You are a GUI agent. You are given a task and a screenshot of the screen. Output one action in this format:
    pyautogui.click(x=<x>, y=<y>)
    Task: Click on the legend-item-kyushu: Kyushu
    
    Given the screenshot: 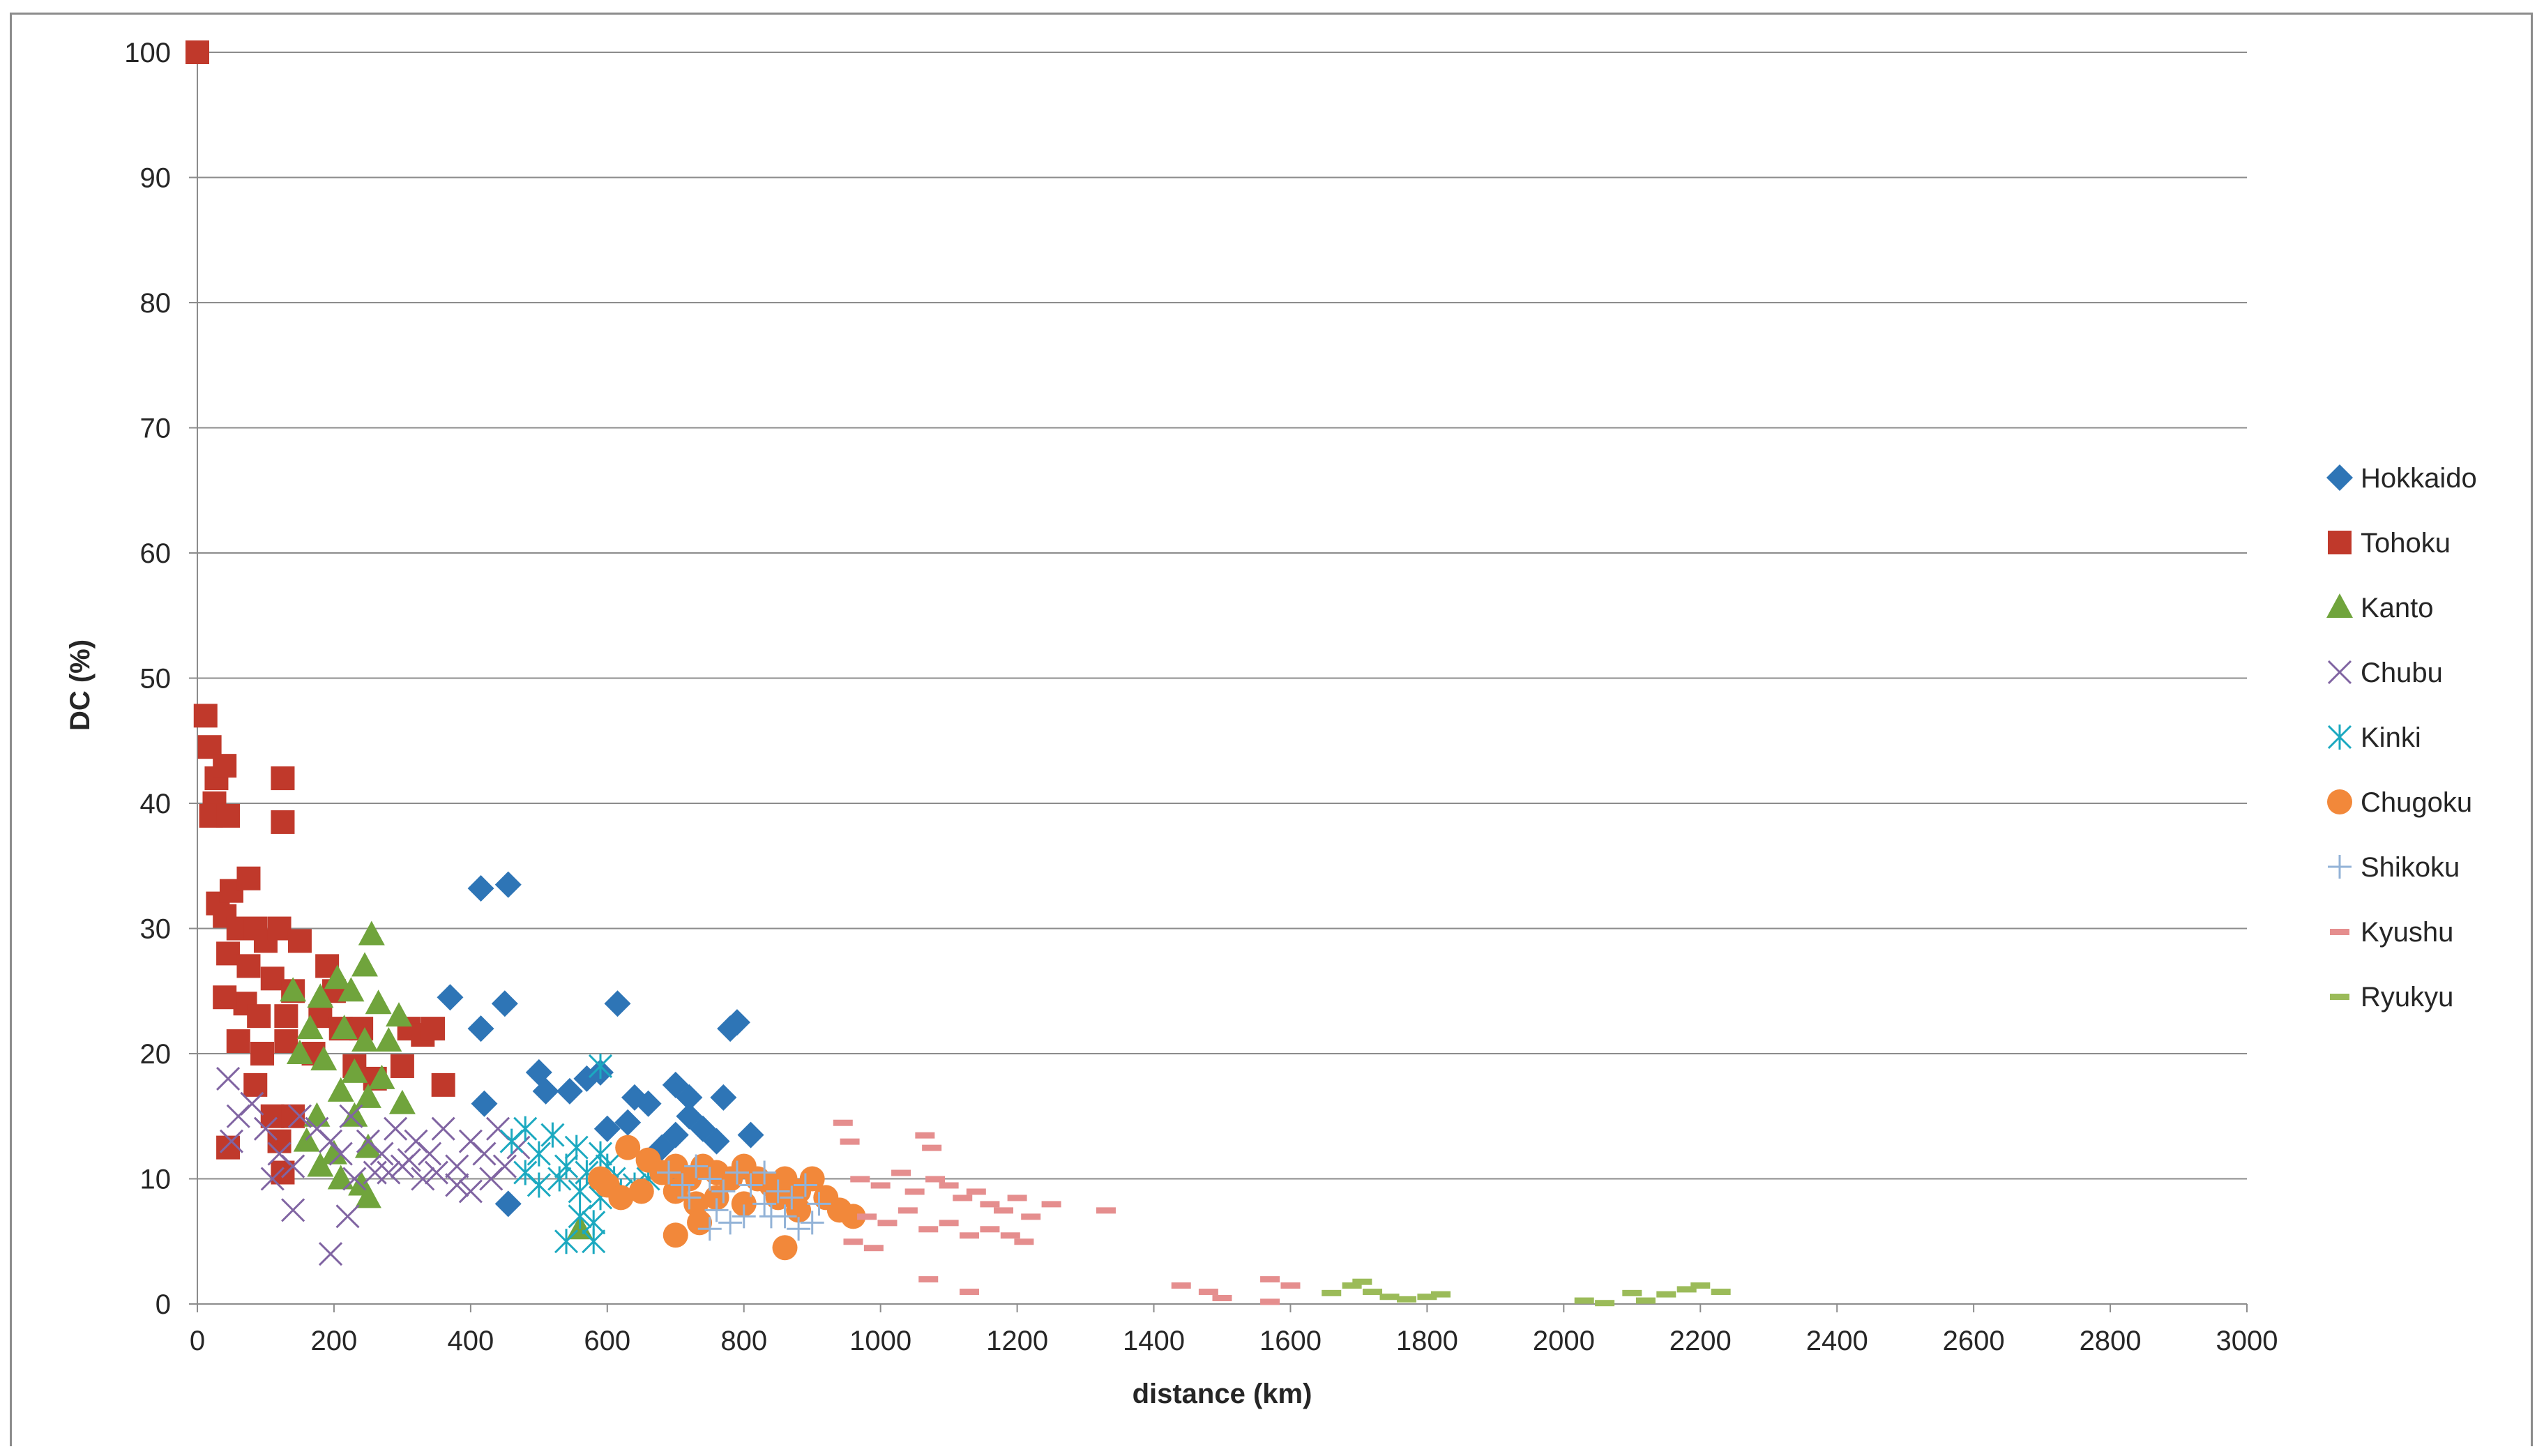 What is the action you would take?
    pyautogui.click(x=2391, y=932)
    